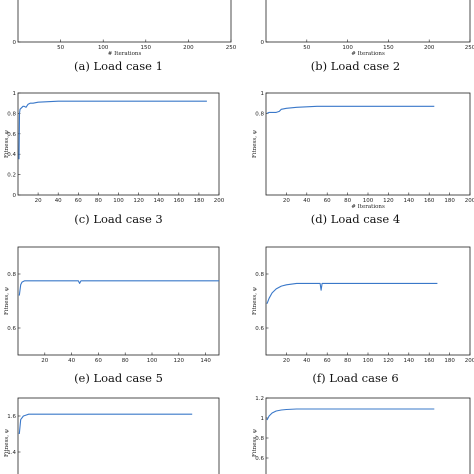  I want to click on chart-load-case-1: 50 100 150 200 250 0 # Iterations, so click(125, 28).